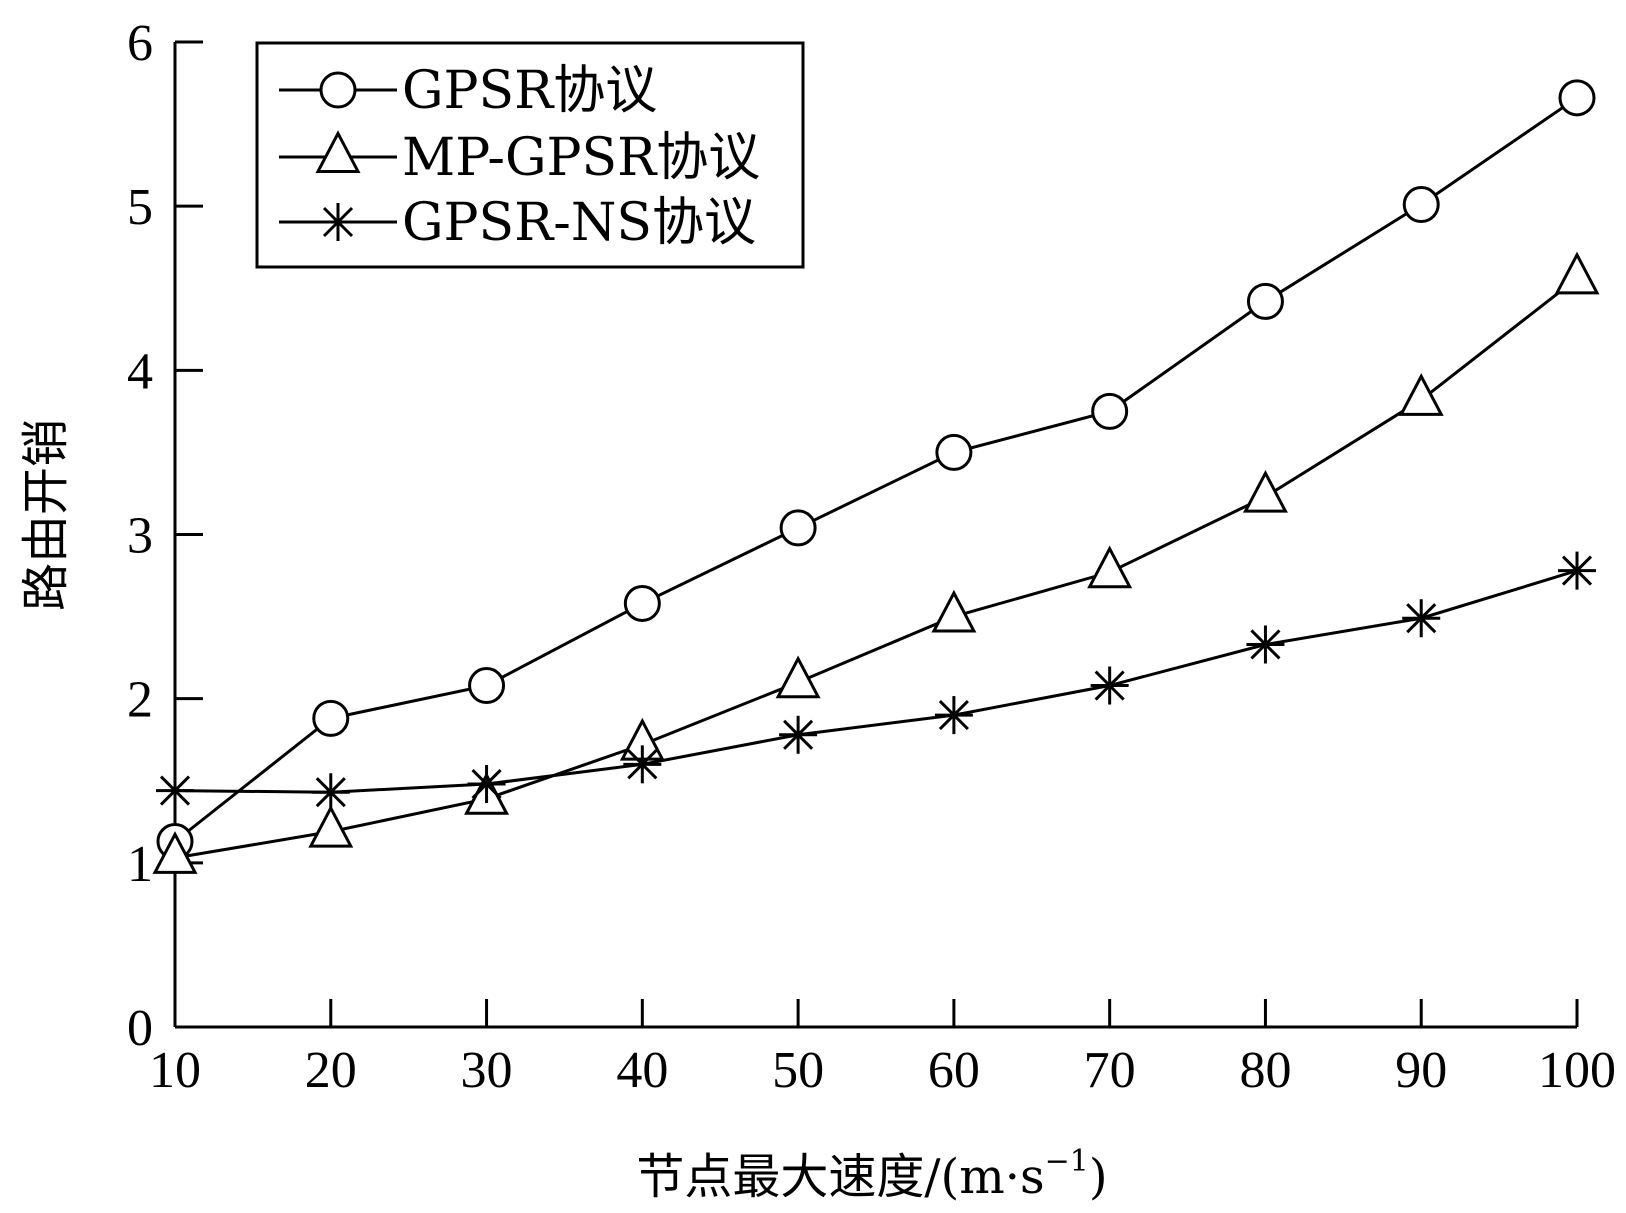 The image size is (1626, 1213). What do you see at coordinates (140, 1028) in the screenshot?
I see `y-tick-label: 0` at bounding box center [140, 1028].